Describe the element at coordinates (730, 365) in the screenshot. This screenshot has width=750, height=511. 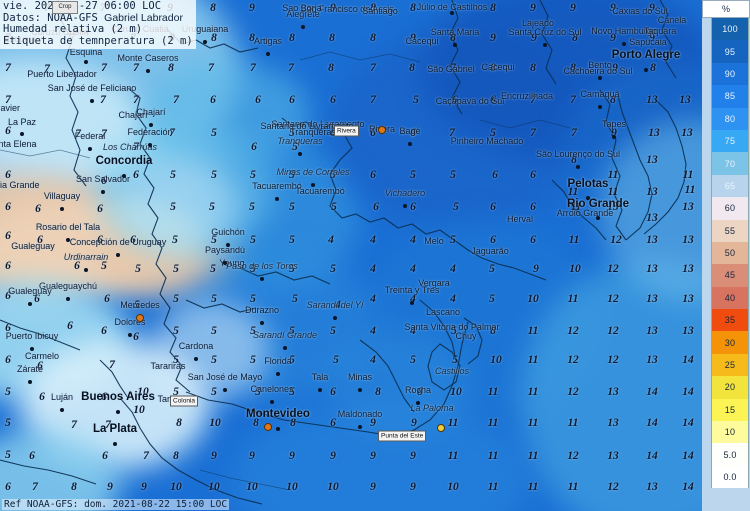
I see `legend-tick-25: 25` at that location.